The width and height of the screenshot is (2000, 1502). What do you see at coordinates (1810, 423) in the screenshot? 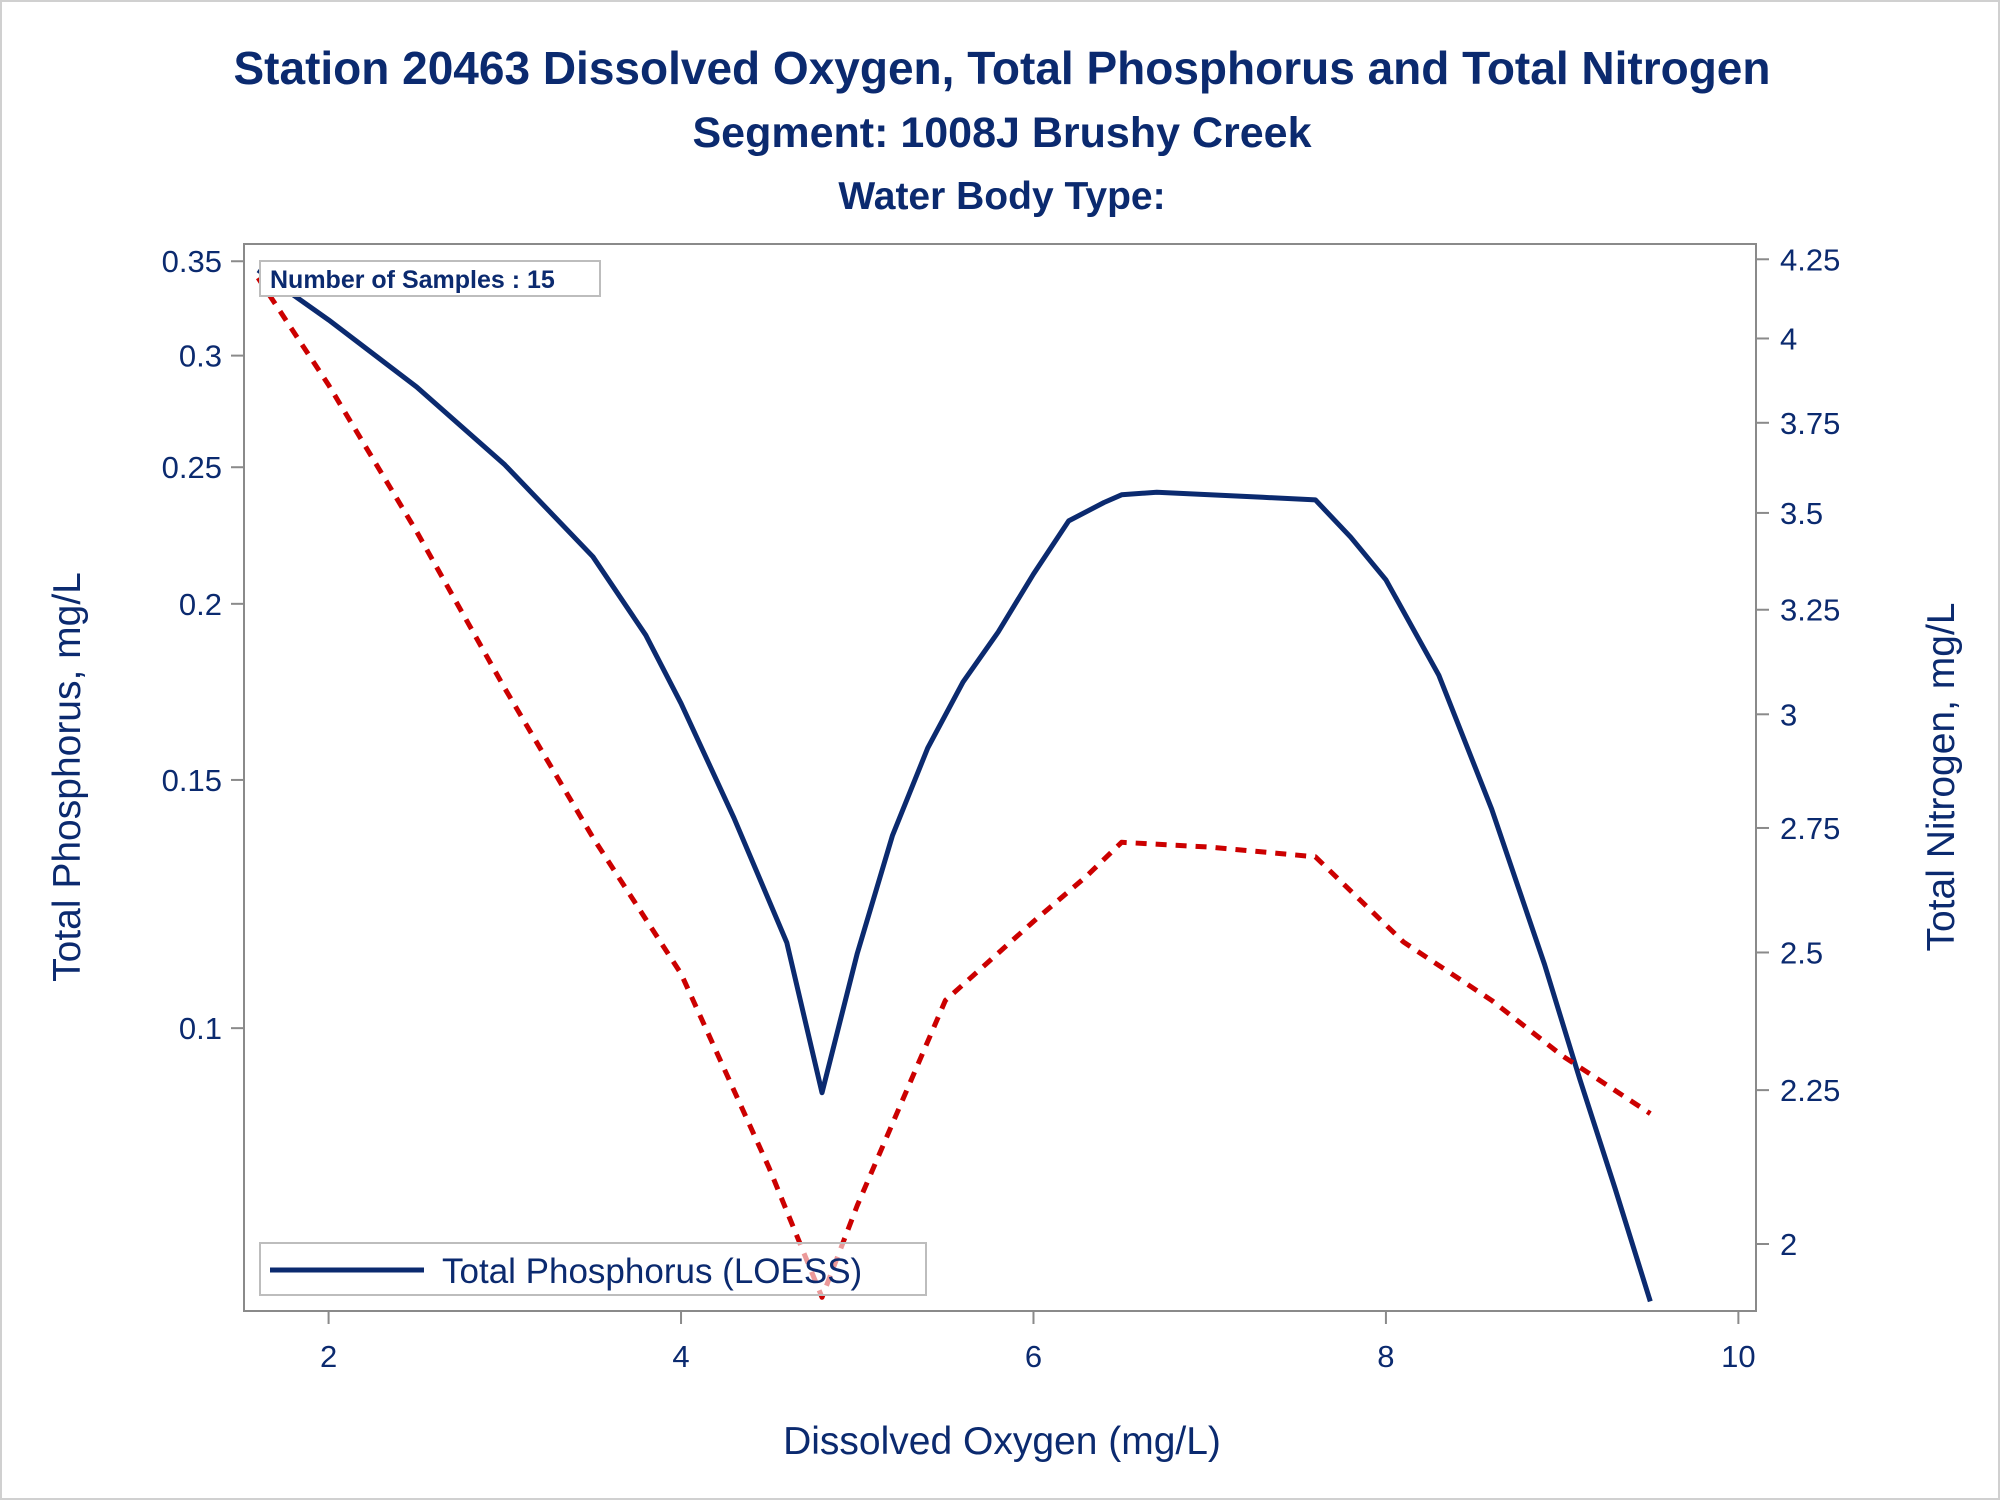
I see `y2-tick-label: 3.75` at bounding box center [1810, 423].